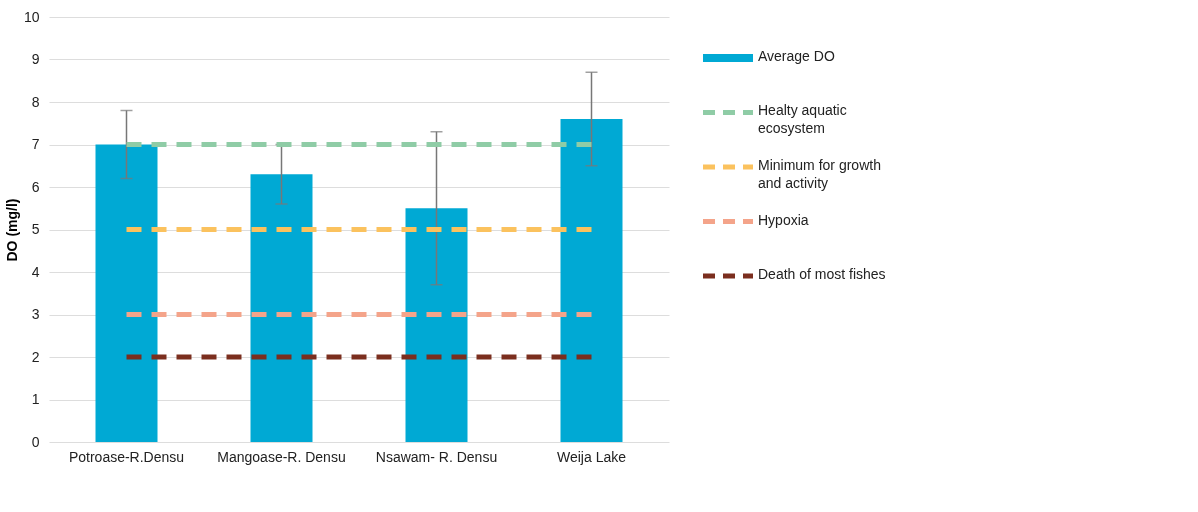 The height and width of the screenshot is (512, 1198). I want to click on x-tick-label: Weija Lake, so click(591, 456).